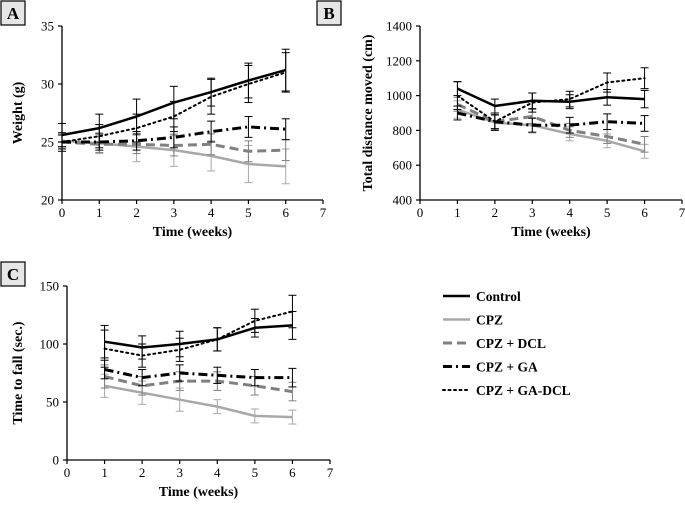  What do you see at coordinates (473, 320) in the screenshot?
I see `legend-item: CPZ` at bounding box center [473, 320].